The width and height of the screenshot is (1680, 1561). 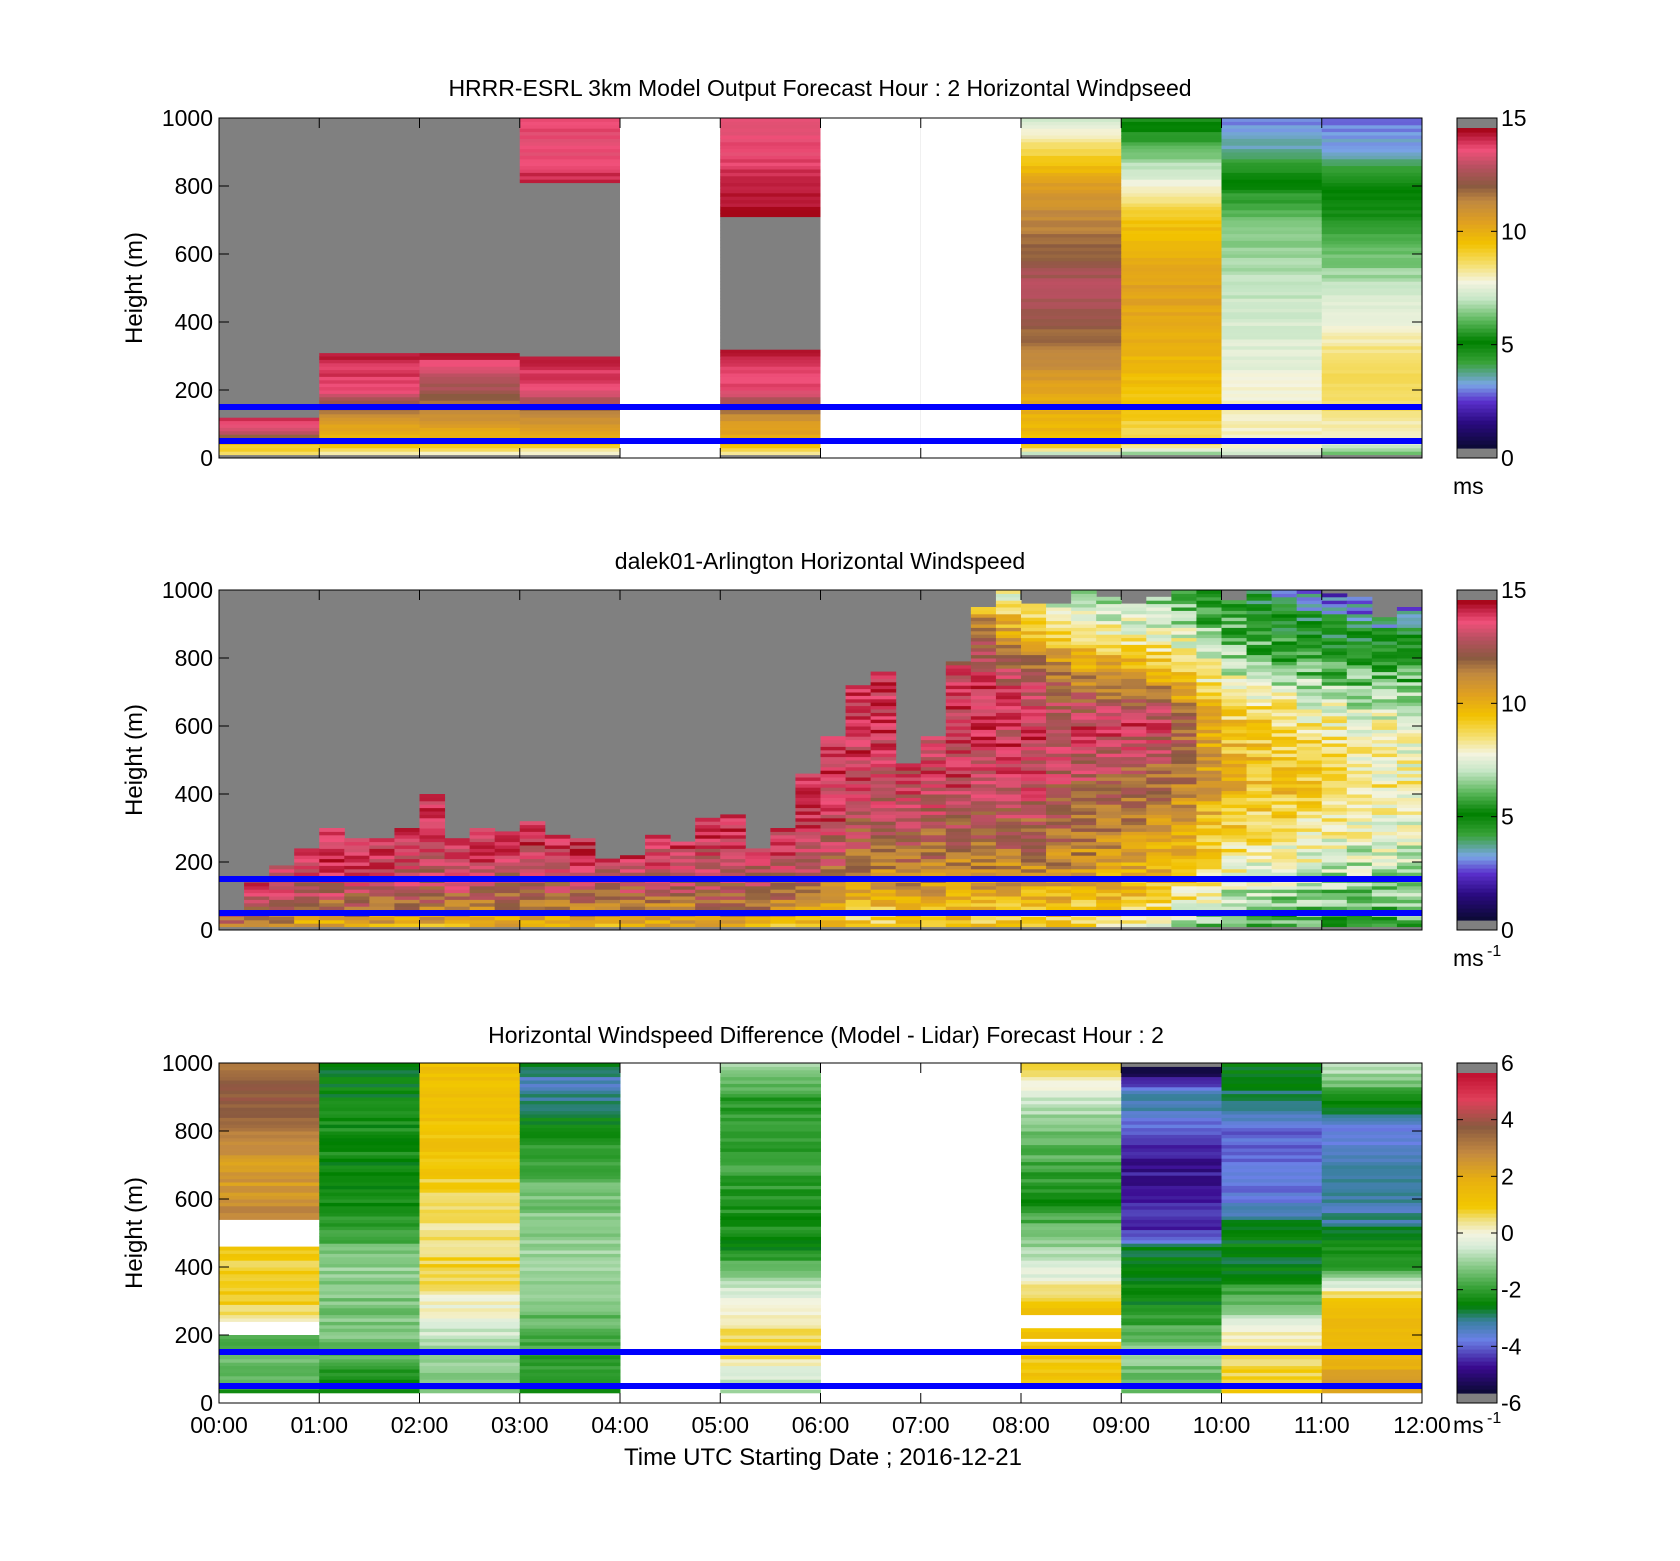 What do you see at coordinates (1507, 1176) in the screenshot?
I see `colorbar-tick-label: 2` at bounding box center [1507, 1176].